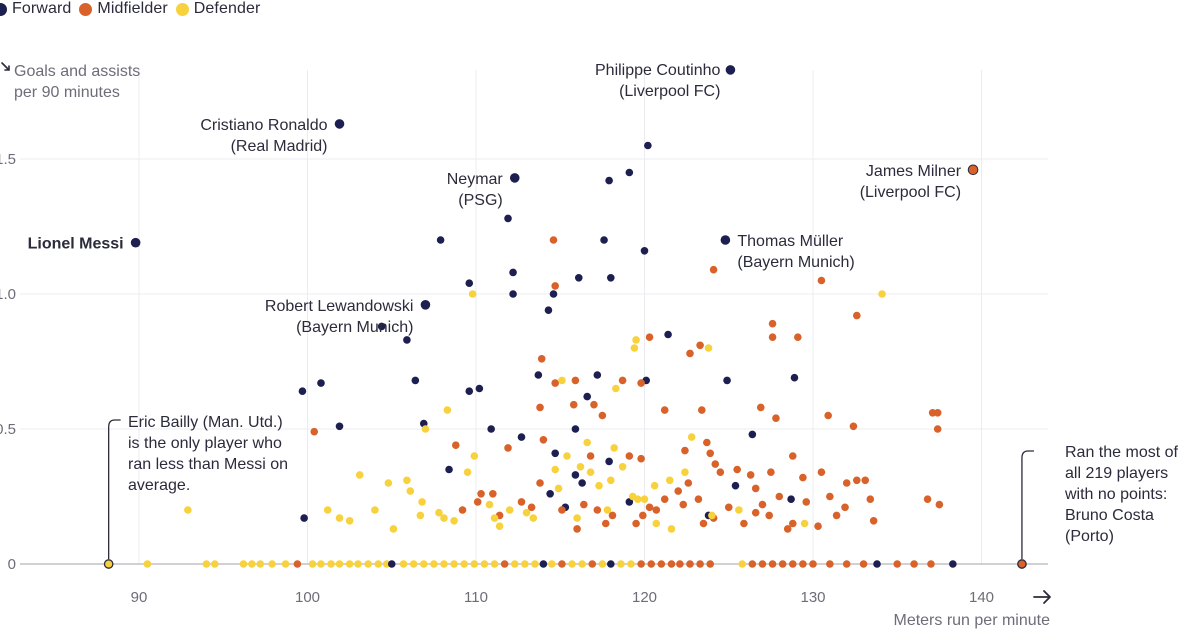 The height and width of the screenshot is (630, 1200). I want to click on annotation-leader-costa, so click(1027, 504).